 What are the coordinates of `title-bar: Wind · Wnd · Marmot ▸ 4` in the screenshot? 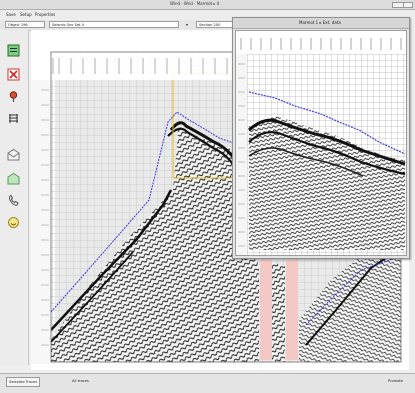 It's located at (207, 5).